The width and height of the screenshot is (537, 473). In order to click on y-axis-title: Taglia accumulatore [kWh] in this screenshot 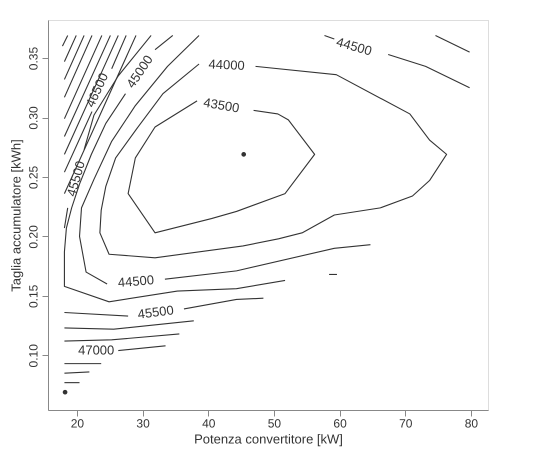, I will do `click(16, 215)`.